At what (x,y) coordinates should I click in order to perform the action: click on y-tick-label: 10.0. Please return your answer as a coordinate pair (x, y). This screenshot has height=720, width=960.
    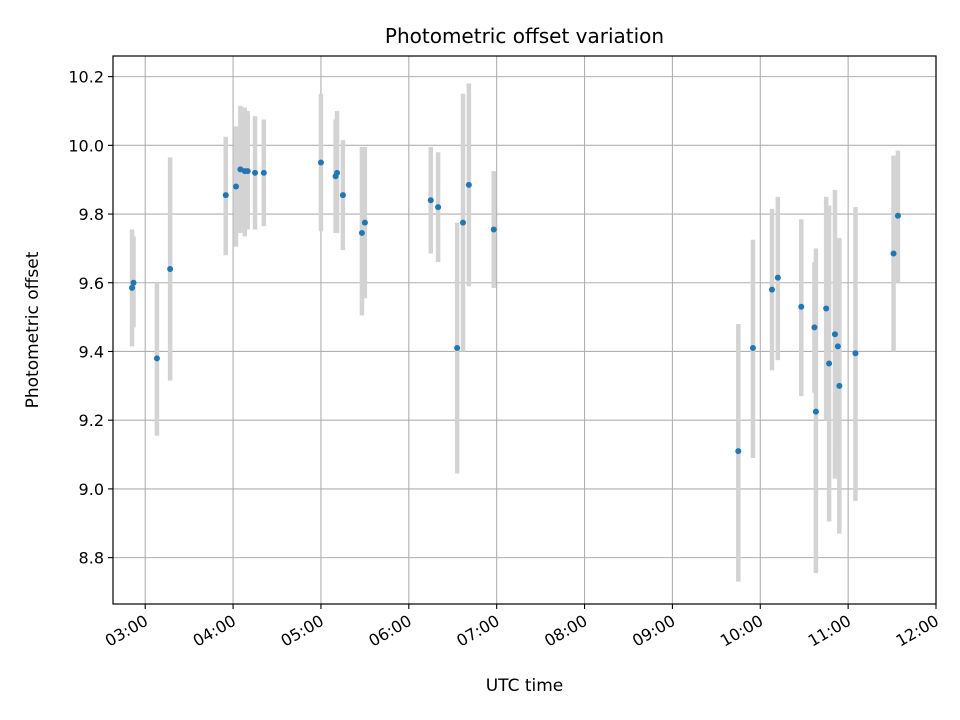
    Looking at the image, I should click on (86, 145).